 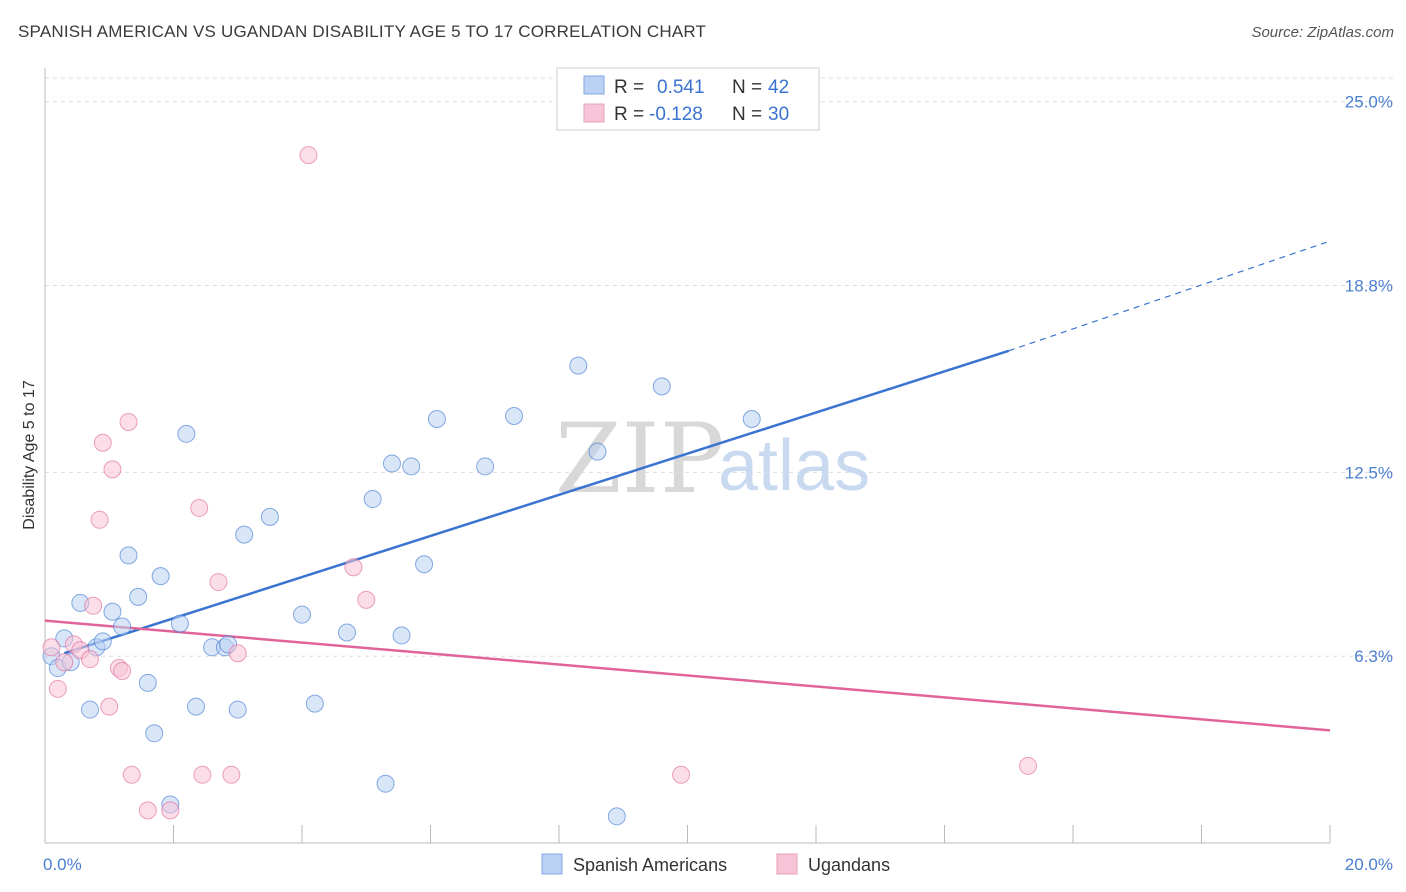 I want to click on trend-line-pink, so click(x=687, y=675).